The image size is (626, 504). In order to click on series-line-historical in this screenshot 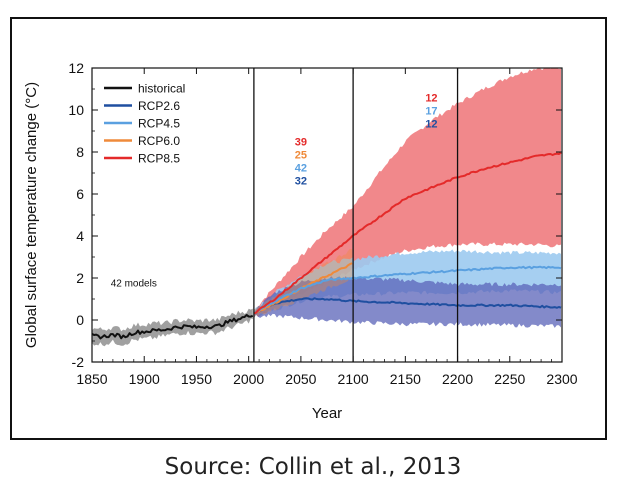, I will do `click(172, 327)`.